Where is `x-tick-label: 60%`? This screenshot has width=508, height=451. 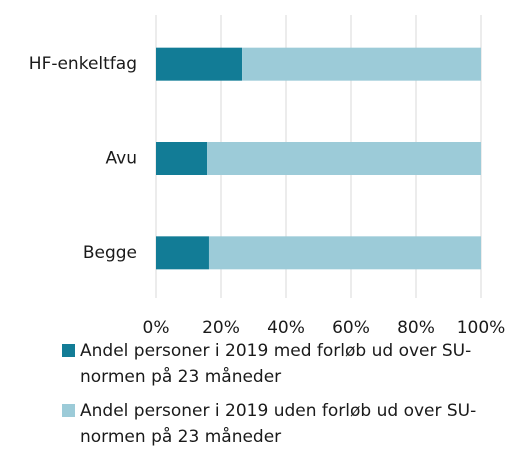 x-tick-label: 60% is located at coordinates (351, 328).